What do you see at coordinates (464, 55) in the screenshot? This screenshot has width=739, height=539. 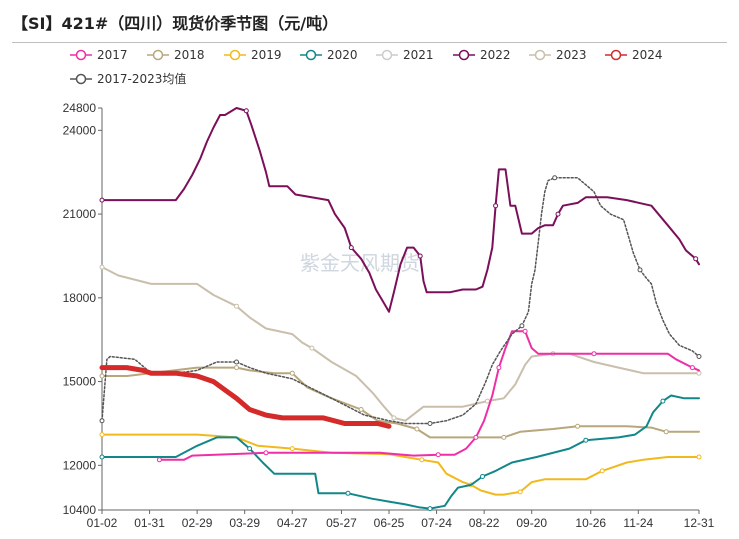 I see `legend-marker-2022` at bounding box center [464, 55].